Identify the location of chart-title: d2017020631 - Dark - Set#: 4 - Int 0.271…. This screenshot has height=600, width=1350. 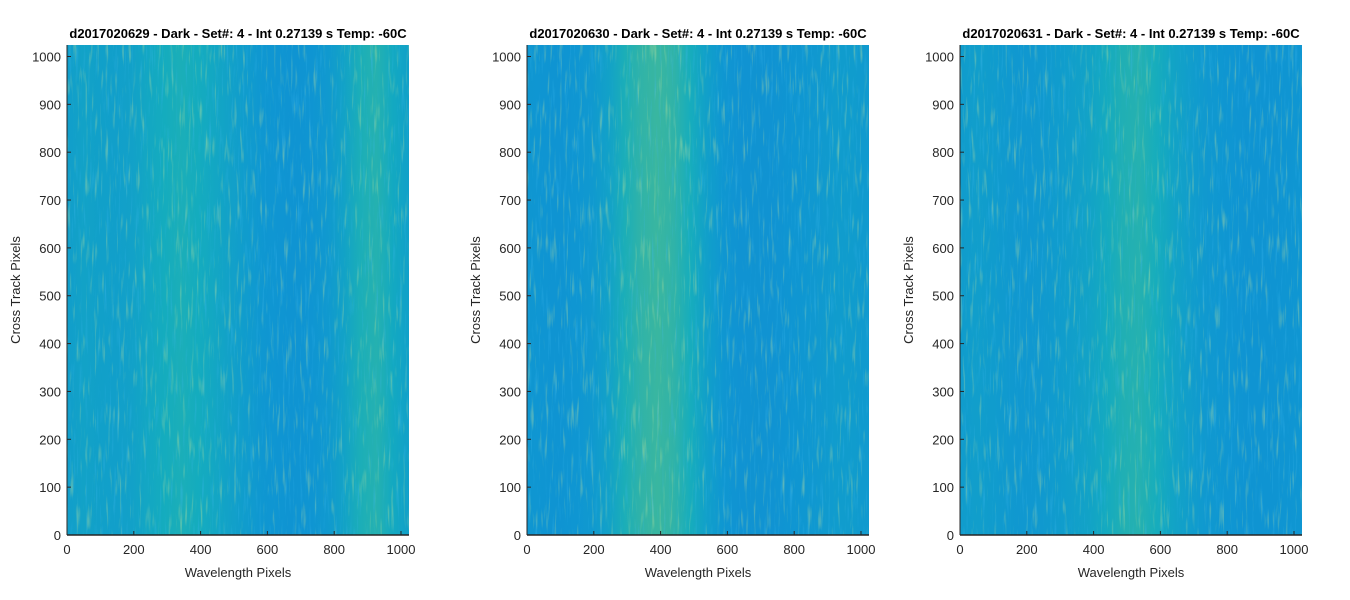
(1131, 33).